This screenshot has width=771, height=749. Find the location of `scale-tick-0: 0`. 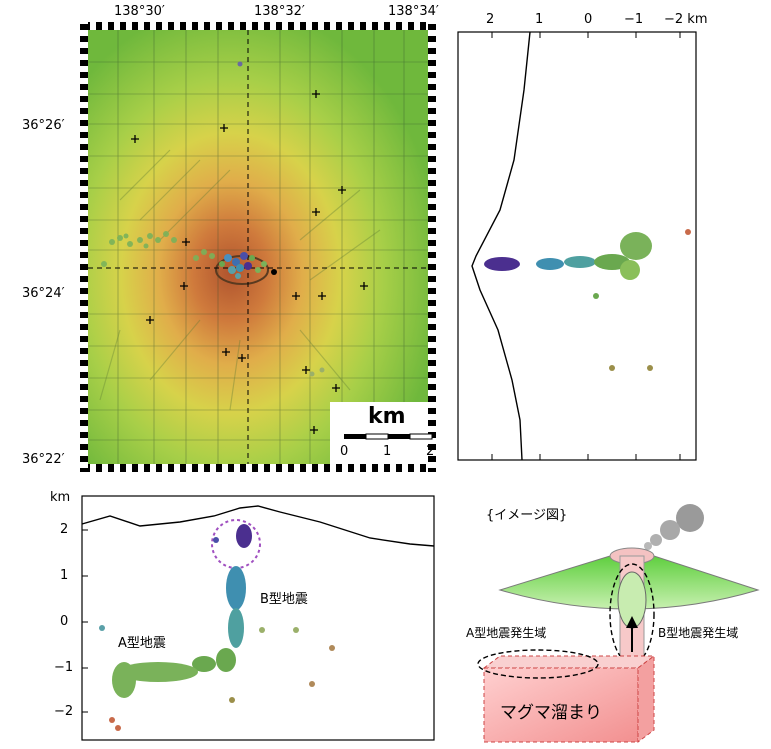

scale-tick-0: 0 is located at coordinates (344, 451).